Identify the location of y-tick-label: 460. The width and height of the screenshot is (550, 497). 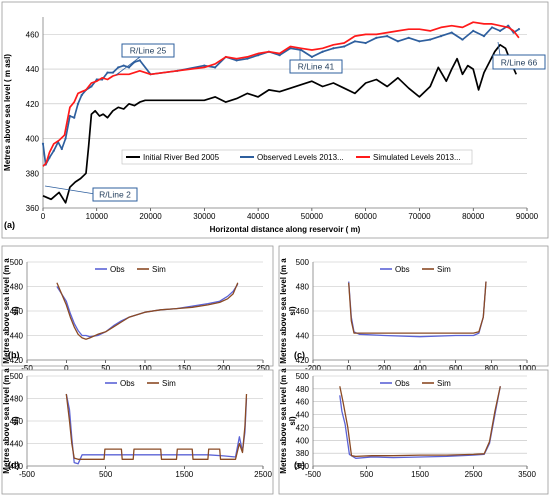
(17, 311).